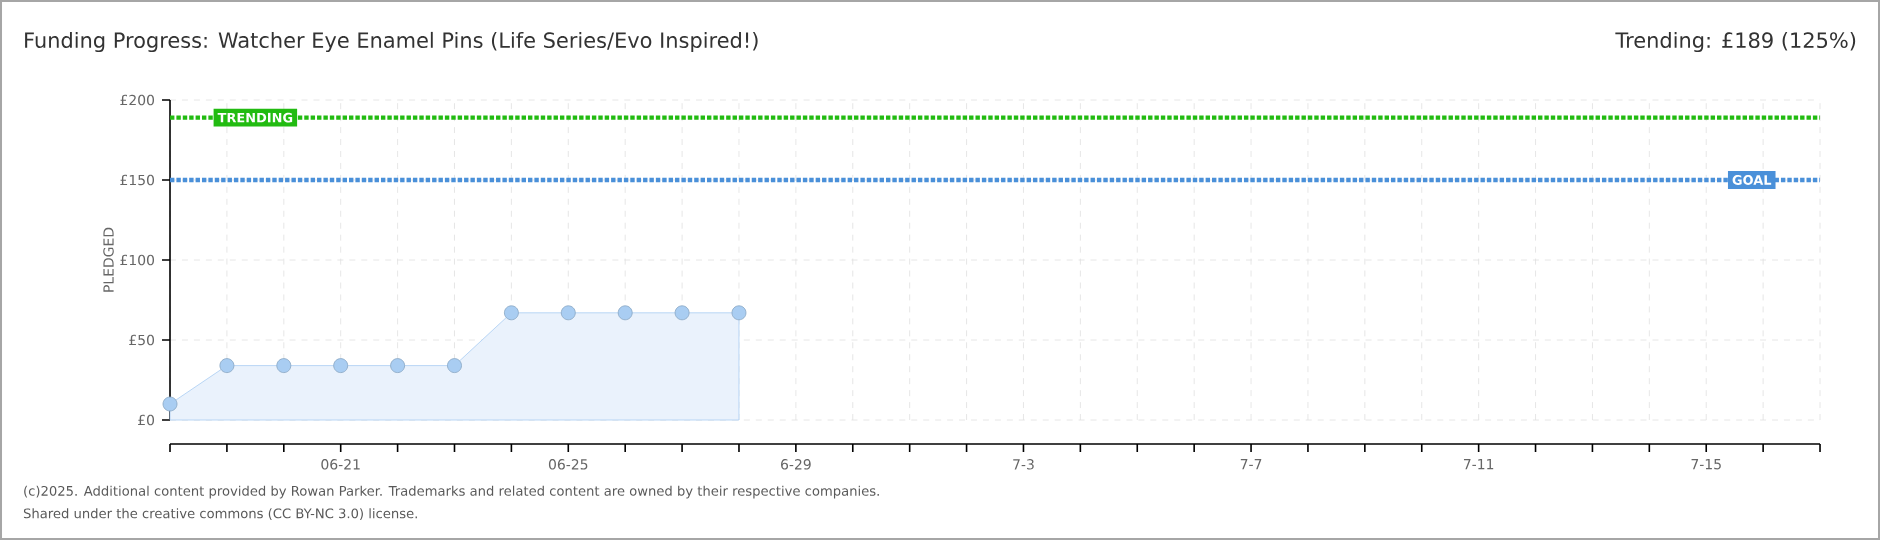  I want to click on chart-subtitle: Trending: £189 (125%), so click(1735, 42).